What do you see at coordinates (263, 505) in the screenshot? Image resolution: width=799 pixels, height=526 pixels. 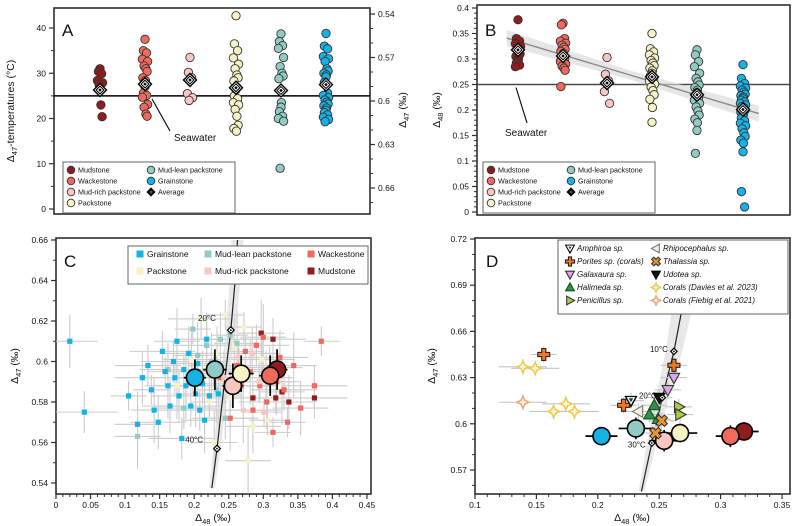 I see `x-tick-c: 0.3` at bounding box center [263, 505].